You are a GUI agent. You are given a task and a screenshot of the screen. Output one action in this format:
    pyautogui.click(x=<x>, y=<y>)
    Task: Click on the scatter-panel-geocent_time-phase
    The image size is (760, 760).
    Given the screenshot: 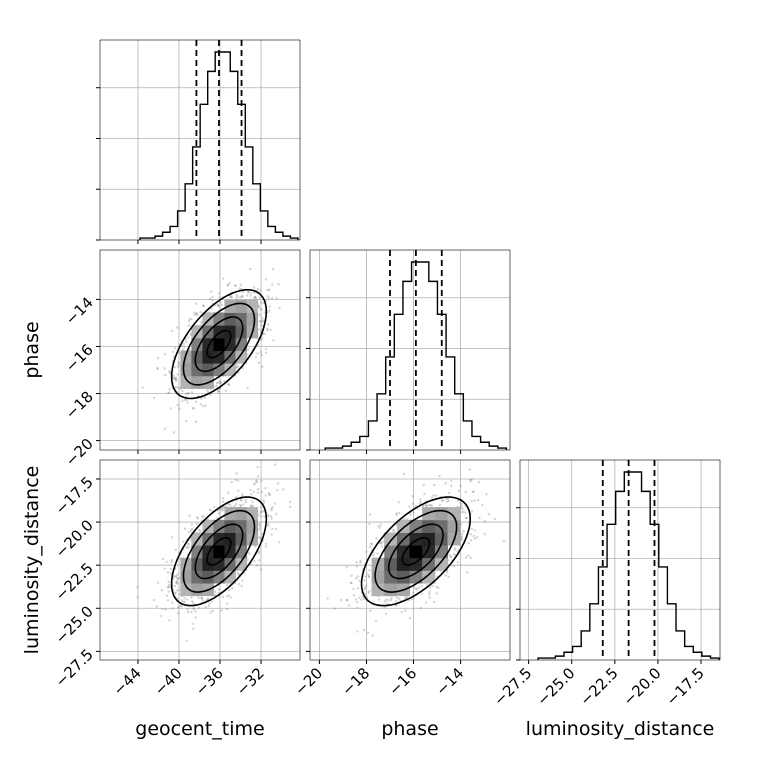 What is the action you would take?
    pyautogui.click(x=198, y=351)
    